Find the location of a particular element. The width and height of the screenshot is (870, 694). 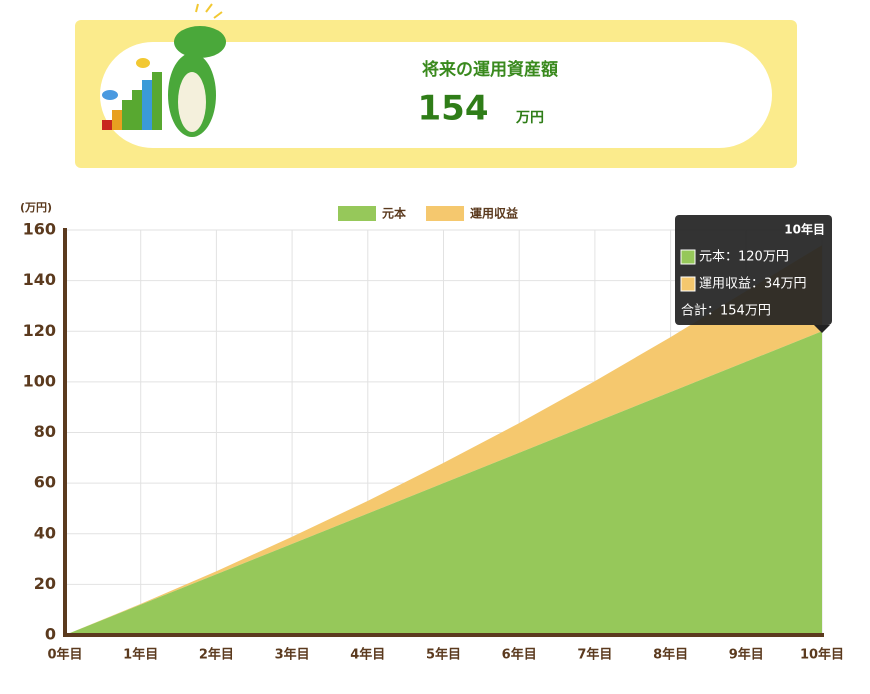

y-tick-label: 20 is located at coordinates (45, 583).